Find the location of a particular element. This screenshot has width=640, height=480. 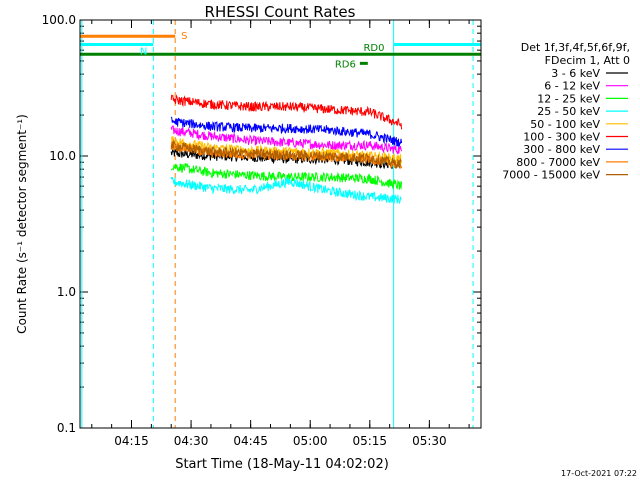

y-tick-label: 1.0 is located at coordinates (66, 292).